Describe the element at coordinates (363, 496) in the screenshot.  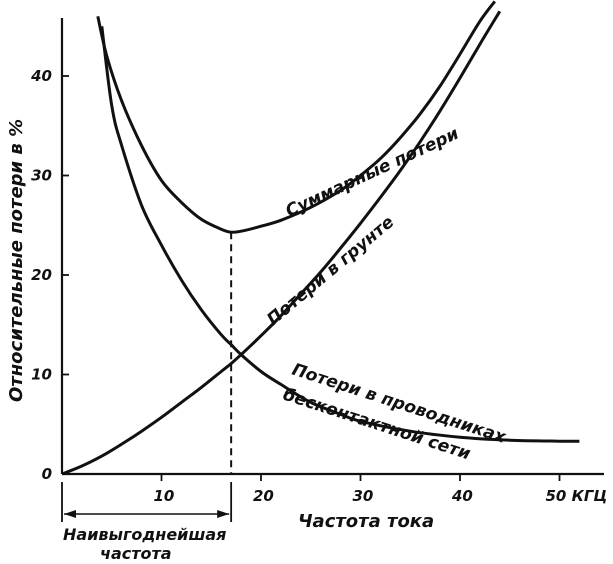
I see `x-tick-label: 30` at that location.